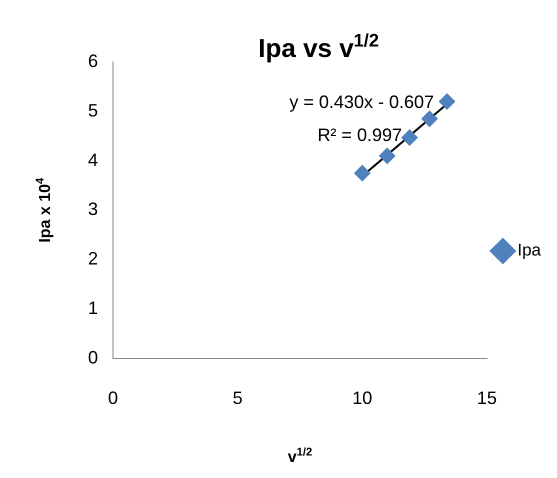  Describe the element at coordinates (93, 308) in the screenshot. I see `y-tick-label: 1` at that location.